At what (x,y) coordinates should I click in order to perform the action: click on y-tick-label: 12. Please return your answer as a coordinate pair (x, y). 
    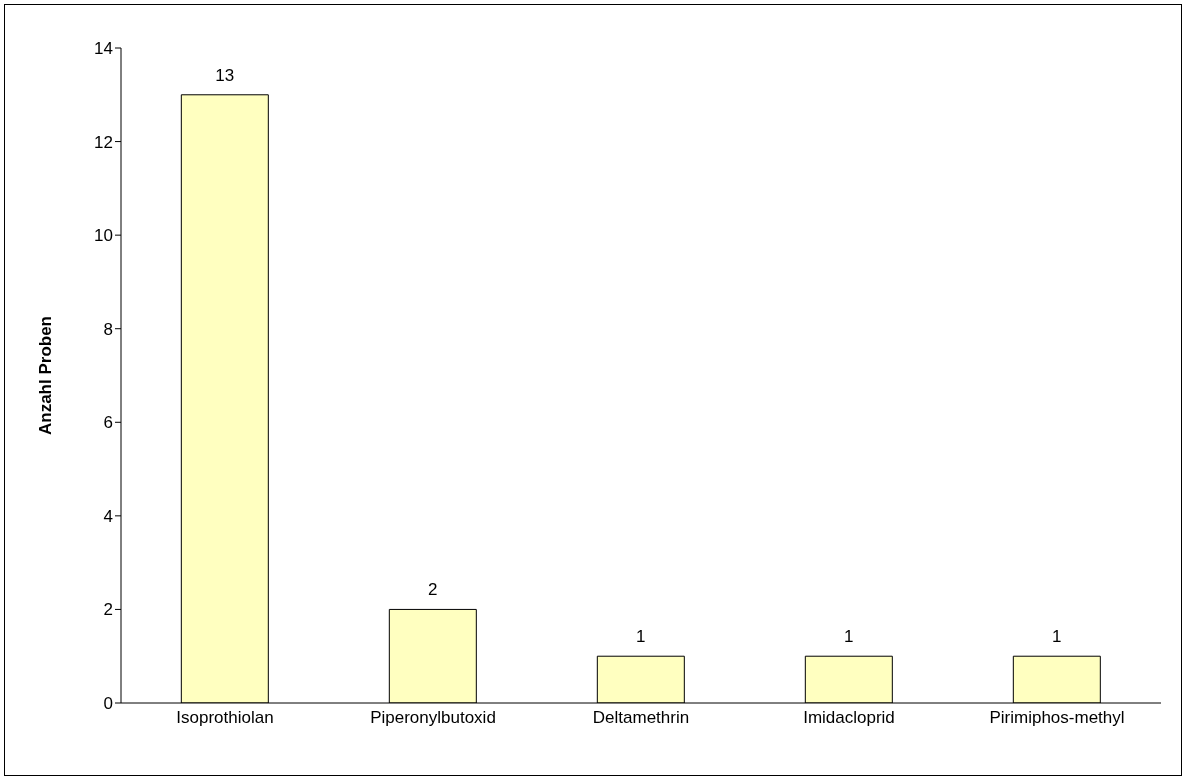
    Looking at the image, I should click on (103, 142).